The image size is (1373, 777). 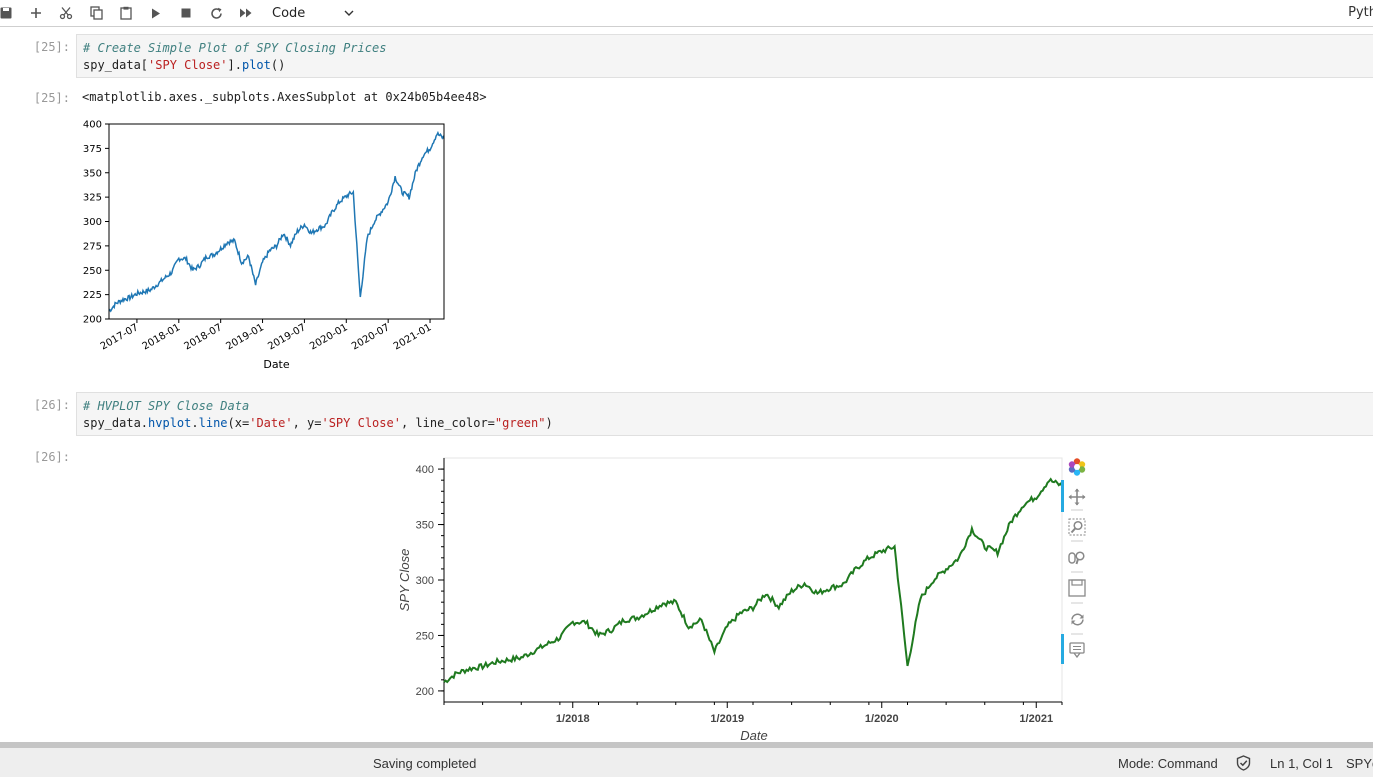 I want to click on input-prompt: [25]:, so click(x=51, y=47).